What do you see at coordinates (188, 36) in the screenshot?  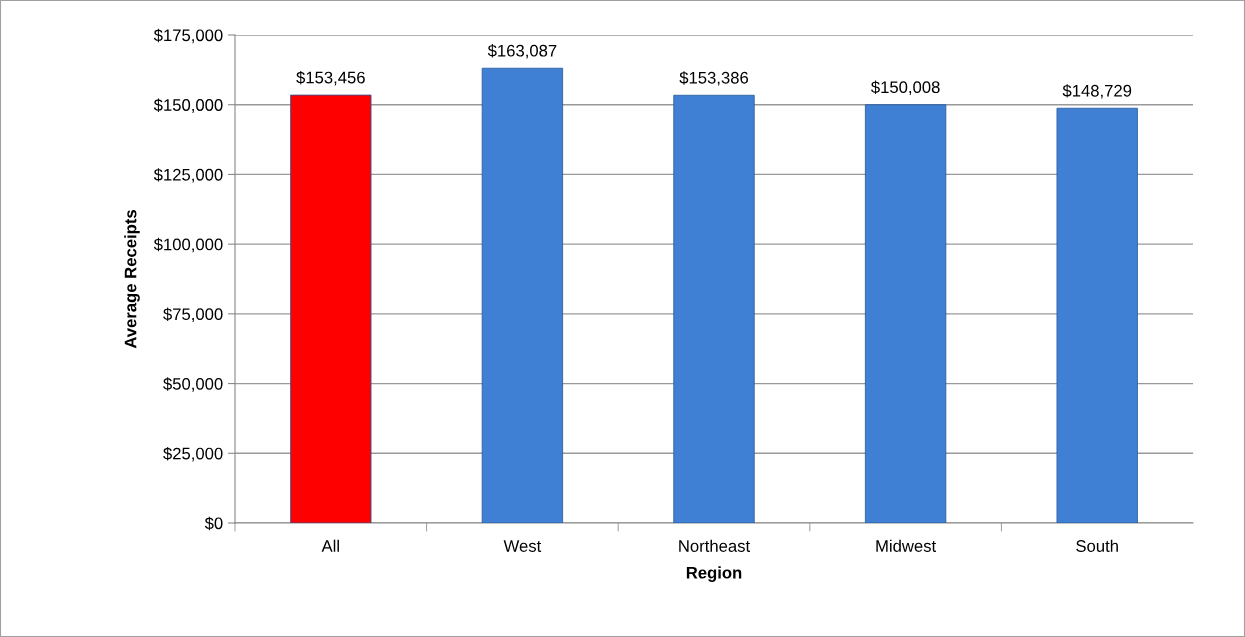 I see `y-tick-label: $175,000` at bounding box center [188, 36].